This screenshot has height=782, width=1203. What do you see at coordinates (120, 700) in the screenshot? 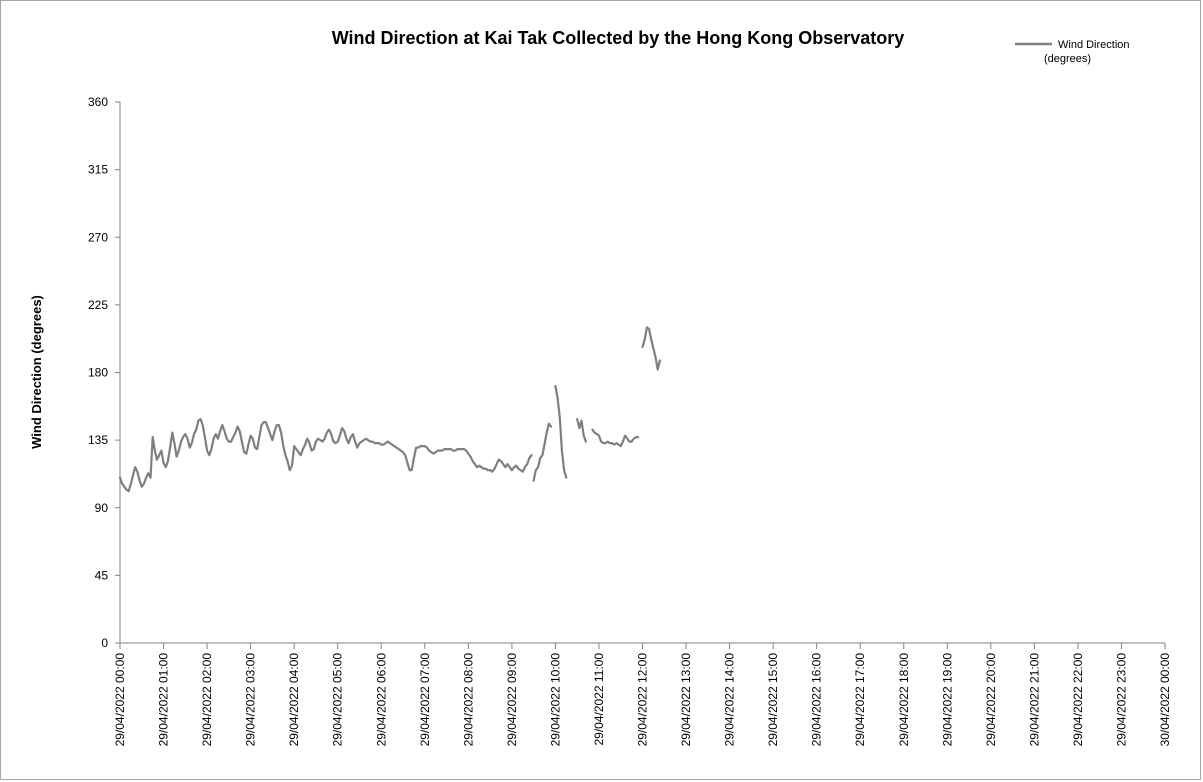
I see `x-tick-label: 29/04/2022 00:00` at bounding box center [120, 700].